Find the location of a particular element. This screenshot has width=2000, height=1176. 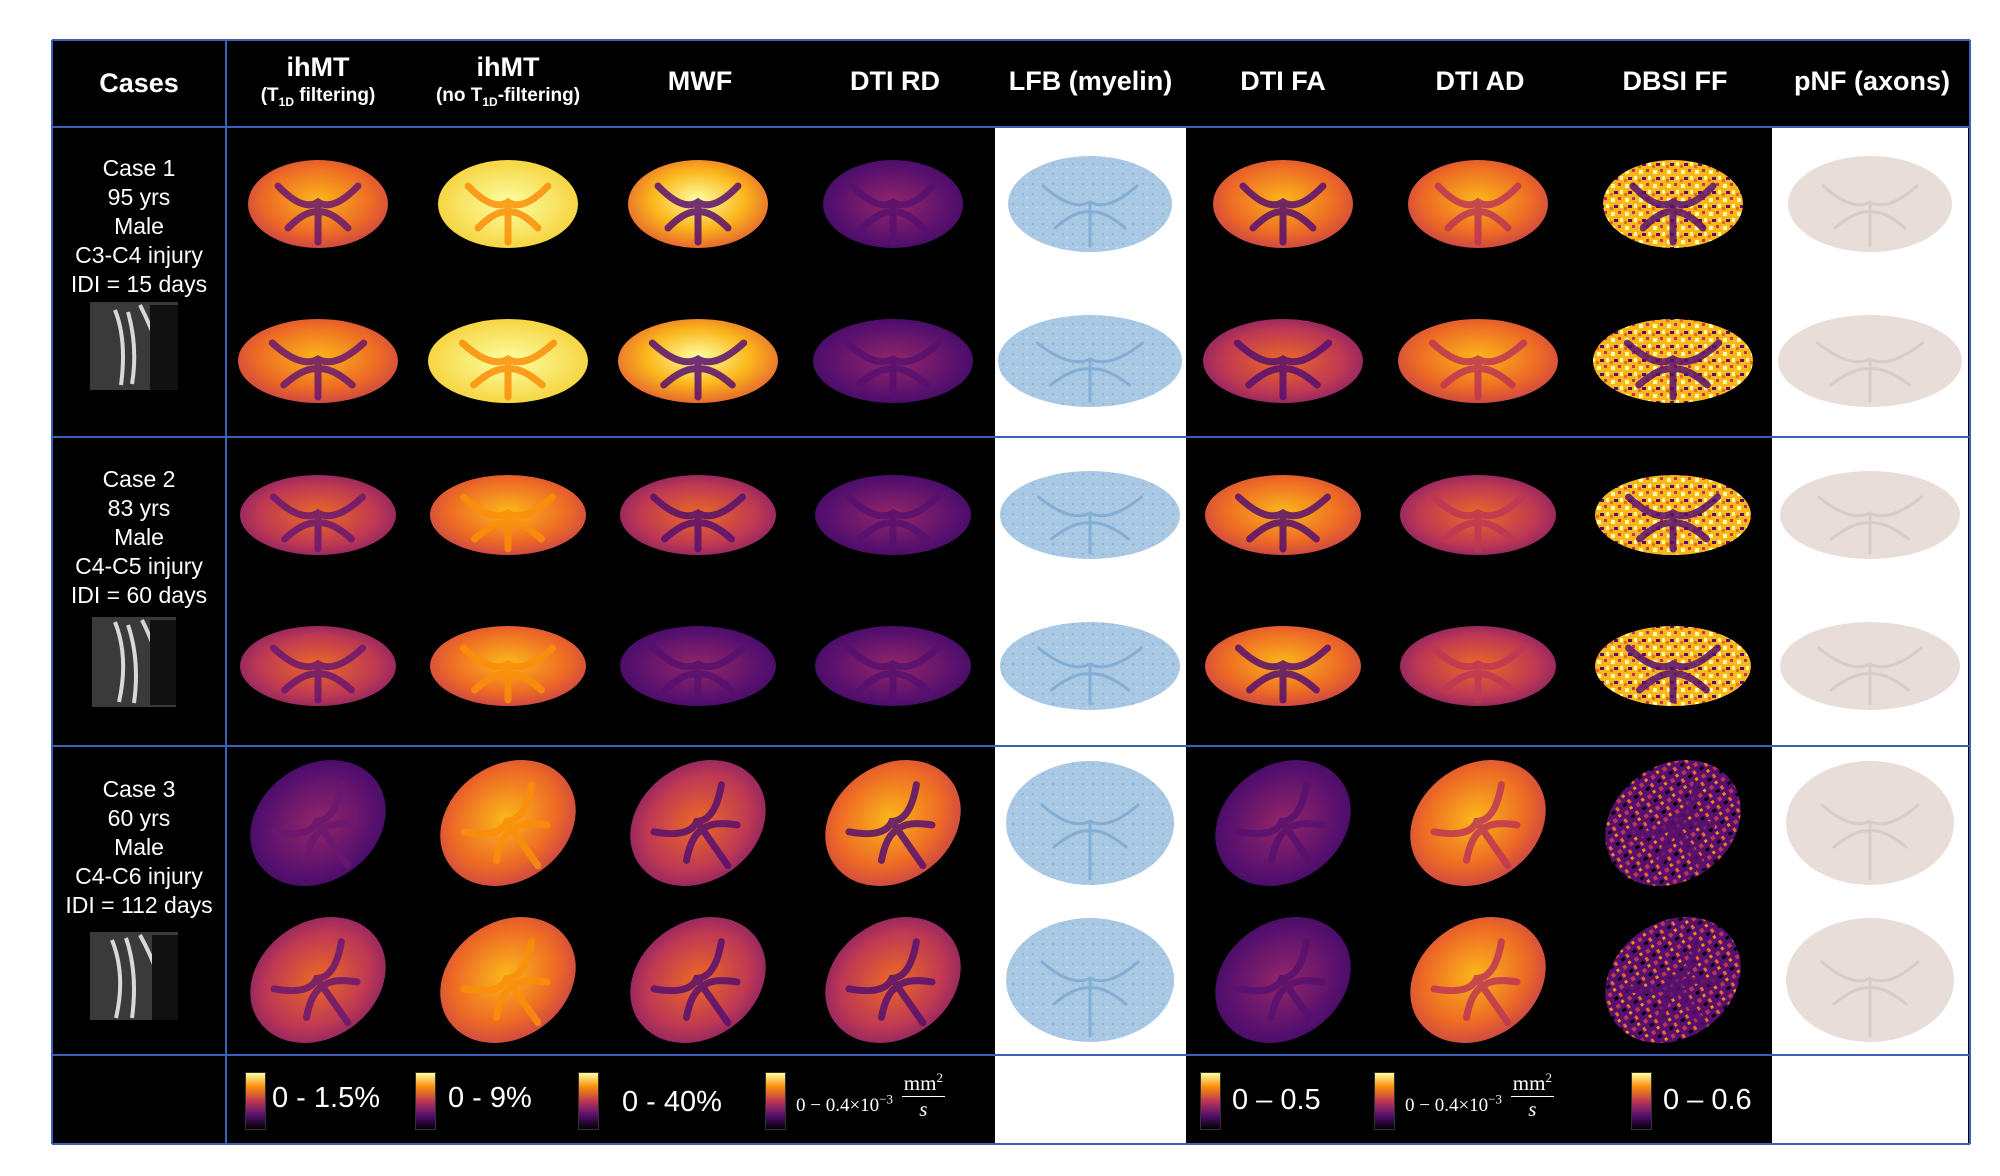

header-dti-ad: DTI AD is located at coordinates (1480, 81).